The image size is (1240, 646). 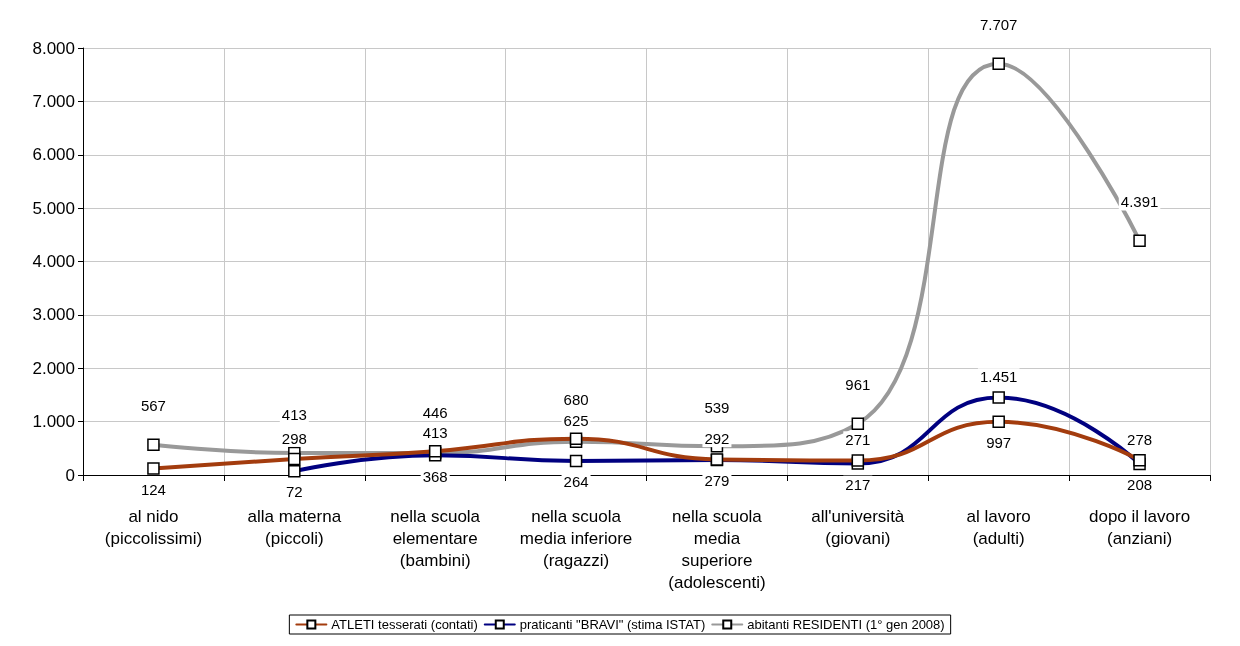 What do you see at coordinates (294, 492) in the screenshot?
I see `data-label: 72` at bounding box center [294, 492].